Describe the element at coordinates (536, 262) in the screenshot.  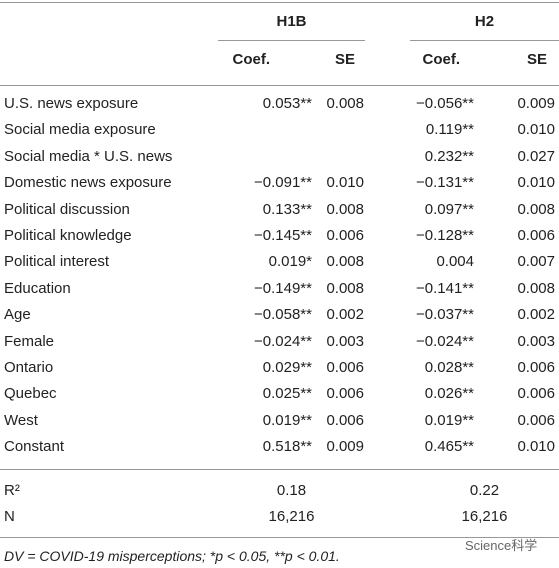
I see `cell: 0.007` at that location.